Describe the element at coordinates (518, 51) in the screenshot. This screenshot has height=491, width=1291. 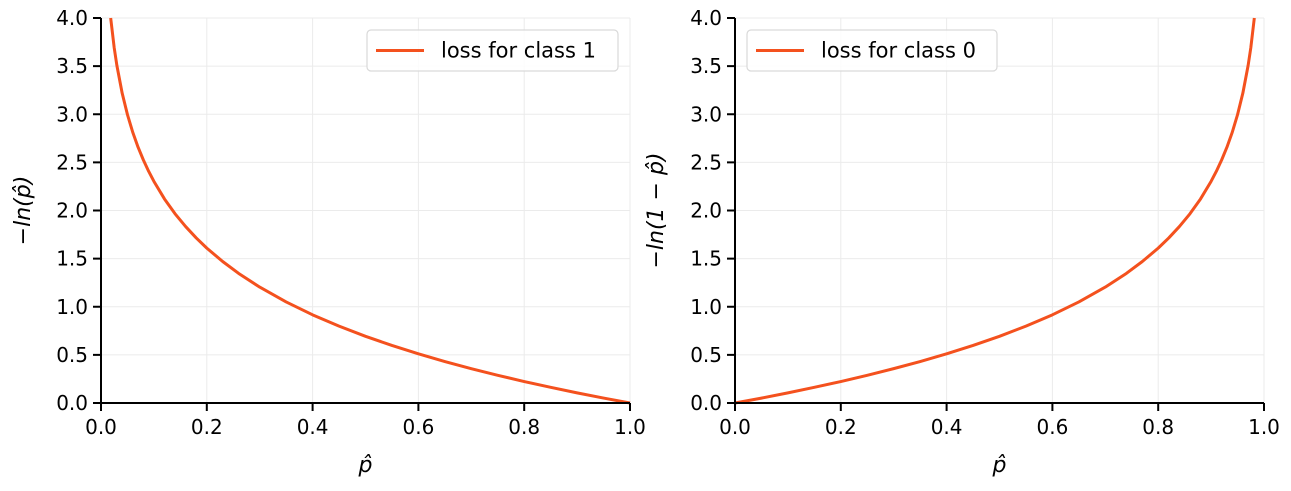
I see `legend-label: loss for class 1` at that location.